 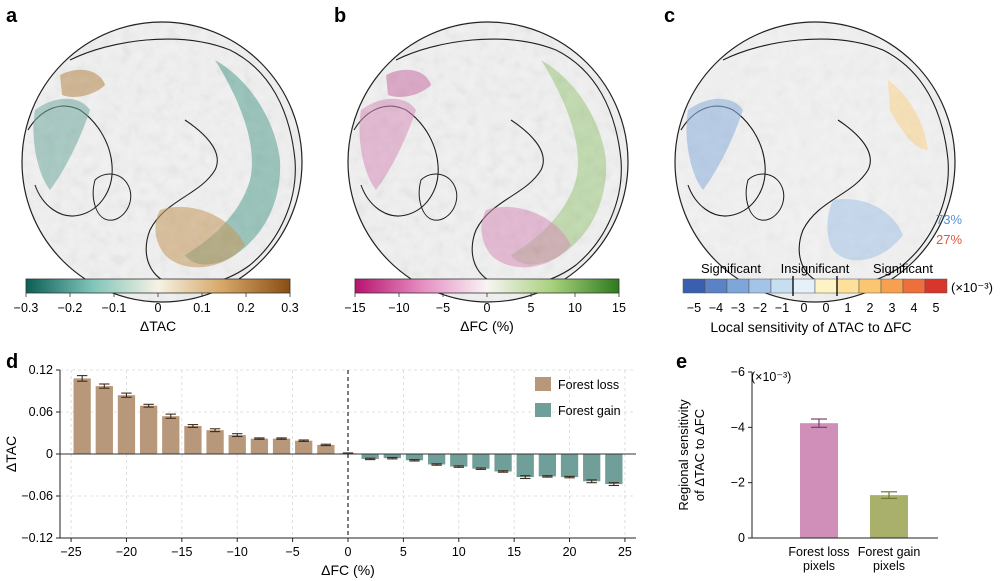 I want to click on colorbar-b: −15 −10 −5 0 5 10 15 ΔFC (%), so click(x=485, y=306).